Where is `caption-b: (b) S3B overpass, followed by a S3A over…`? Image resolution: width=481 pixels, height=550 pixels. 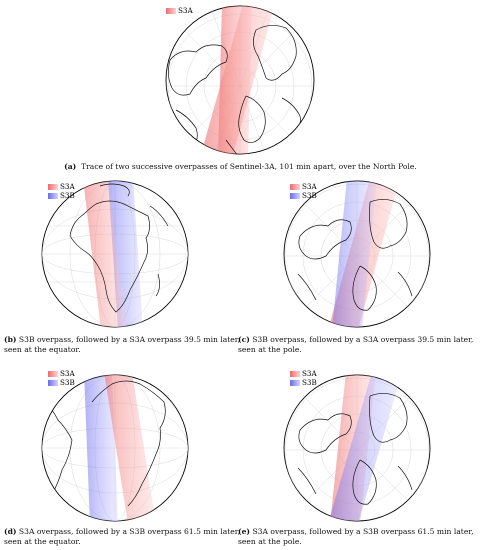
caption-b: (b) S3B overpass, followed by a S3A over… is located at coordinates (123, 345).